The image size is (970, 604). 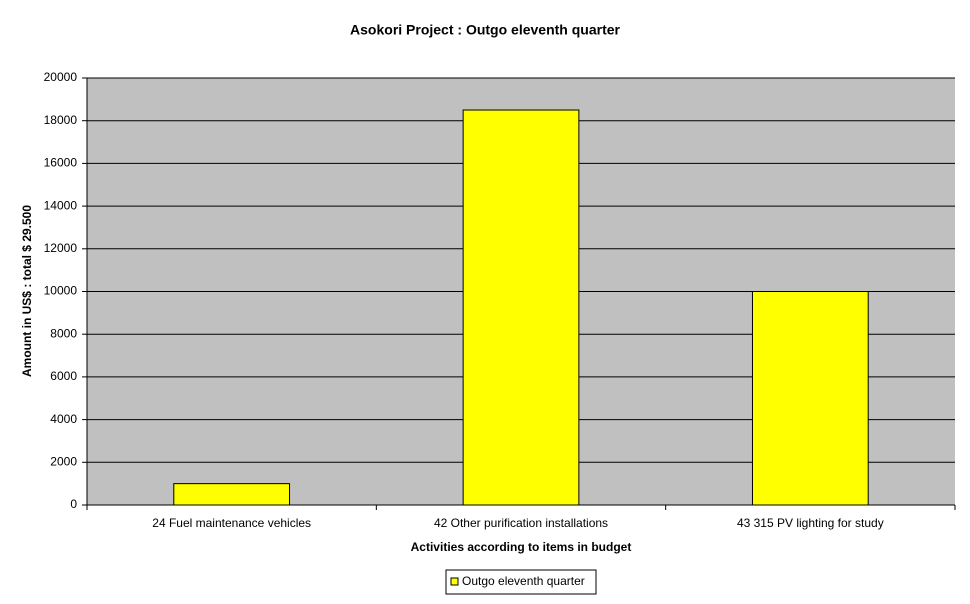 What do you see at coordinates (231, 523) in the screenshot?
I see `x-tick-label: 24 Fuel maintenance vehicles` at bounding box center [231, 523].